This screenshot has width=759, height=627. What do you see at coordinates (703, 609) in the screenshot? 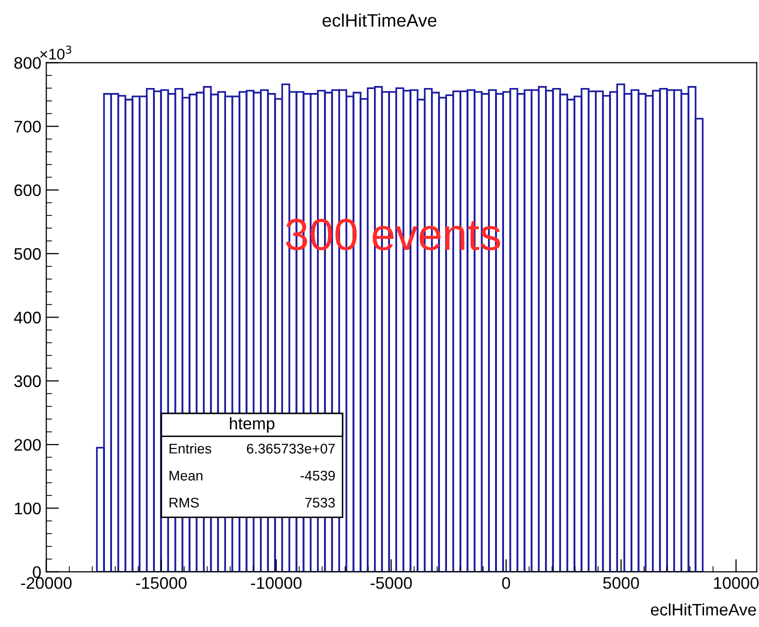
I see `x-axis-title: eclHitTimeAve` at bounding box center [703, 609].